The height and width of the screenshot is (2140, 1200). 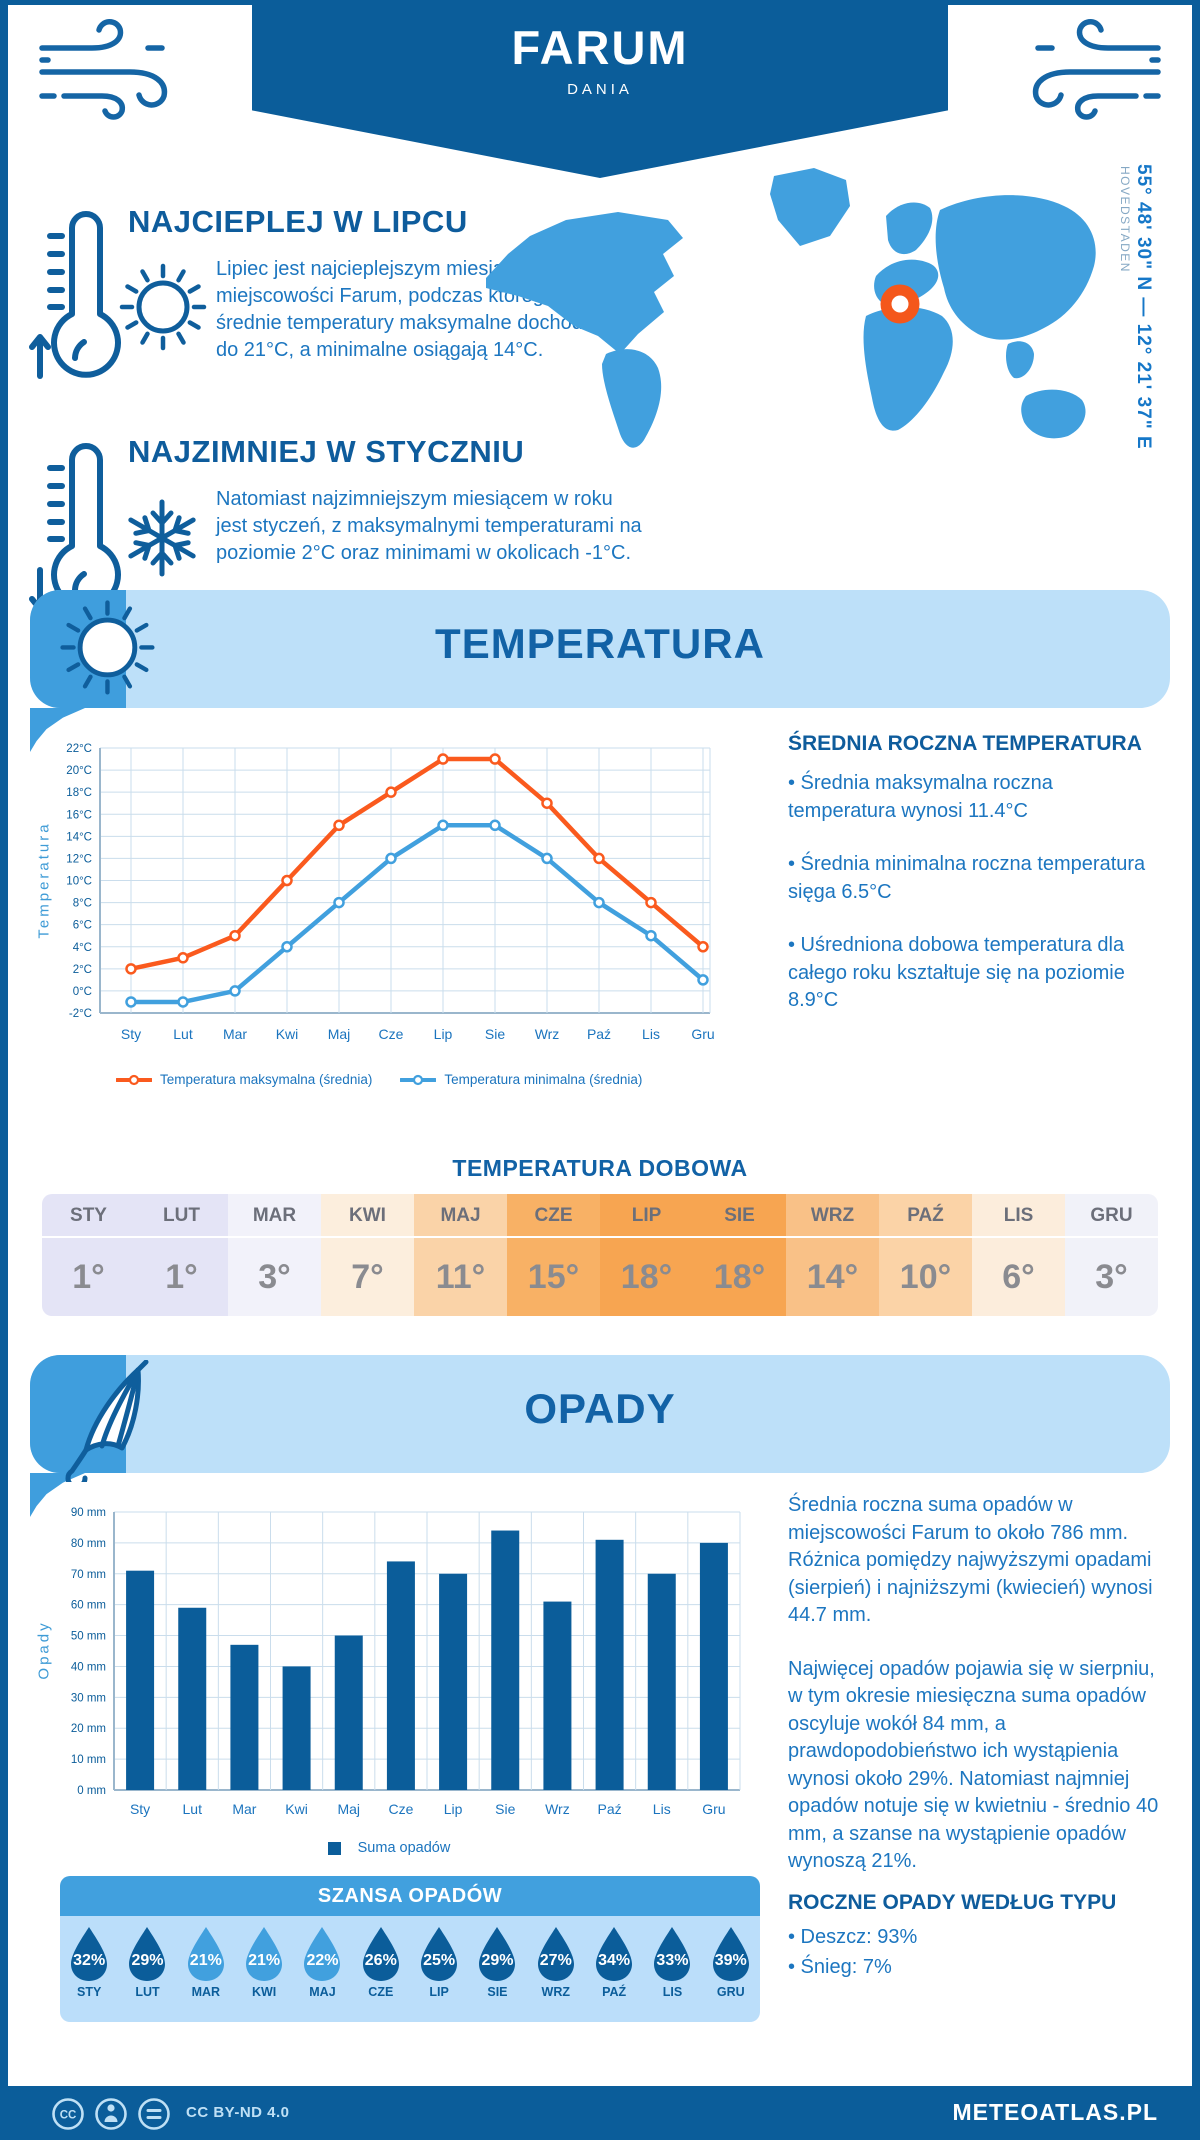 I want to click on y-tick-label: 60 mm, so click(x=88, y=1606).